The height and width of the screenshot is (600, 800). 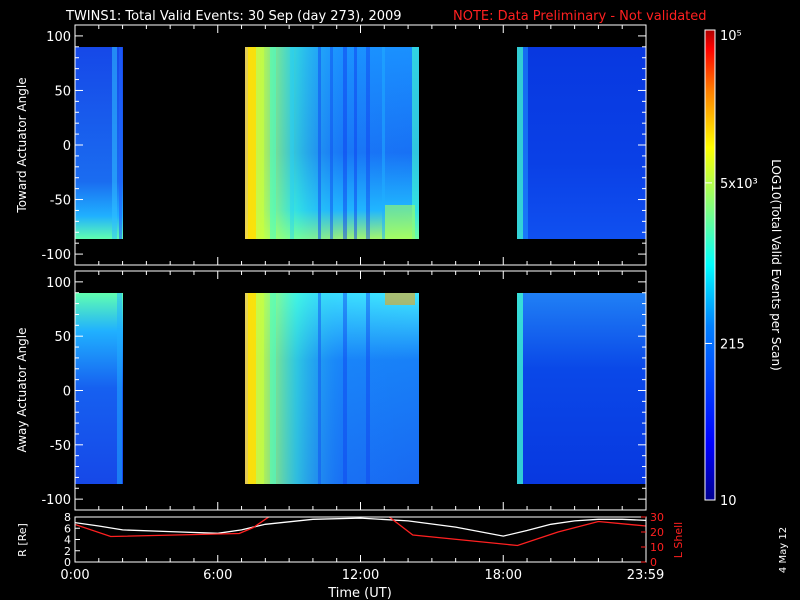 I want to click on colorbar-tick-label: 5x10³, so click(x=739, y=184).